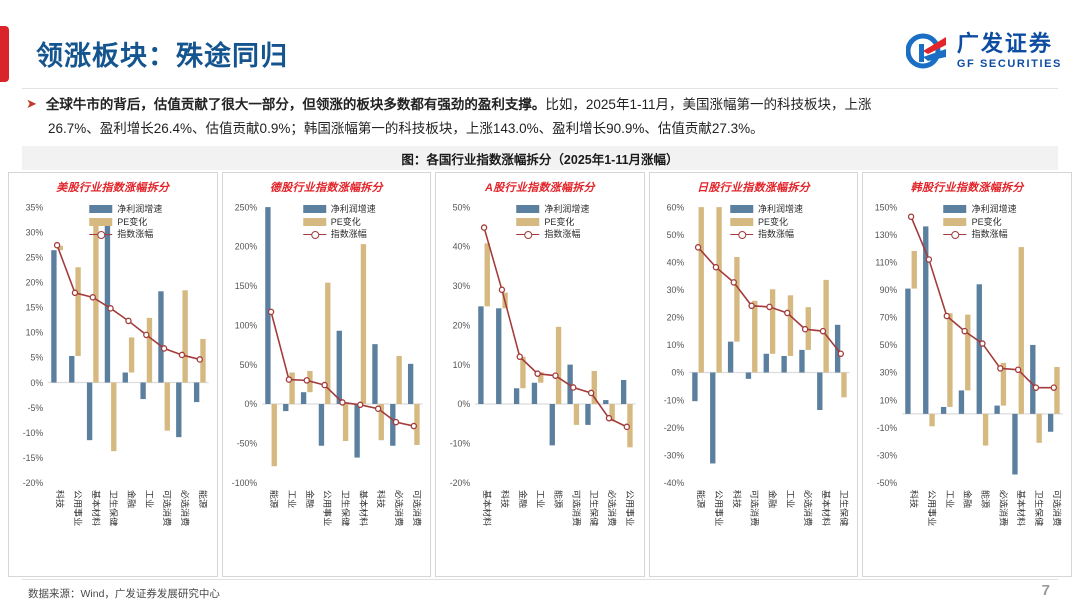 This screenshot has width=1080, height=608. I want to click on bullet-normal-text: 比如，2025年1-11月，美国涨幅第一的科技板块，上涨, so click(708, 104).